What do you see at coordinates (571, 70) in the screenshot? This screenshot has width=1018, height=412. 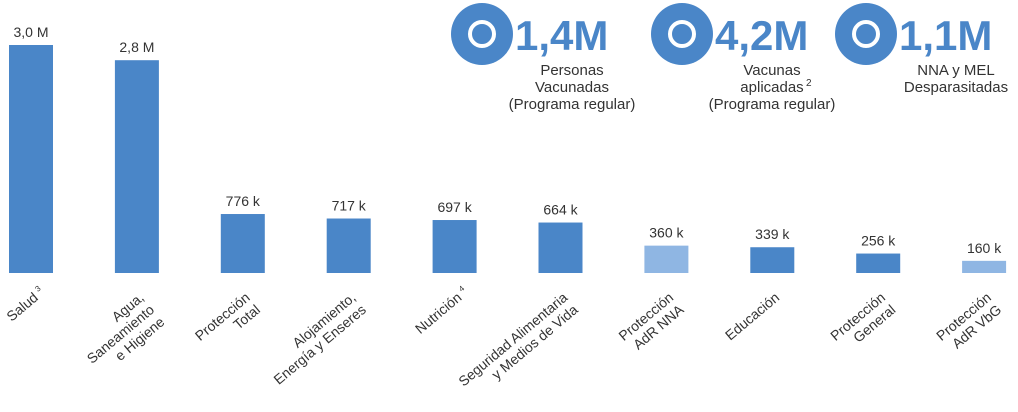 I see `kpi-text: Personas` at bounding box center [571, 70].